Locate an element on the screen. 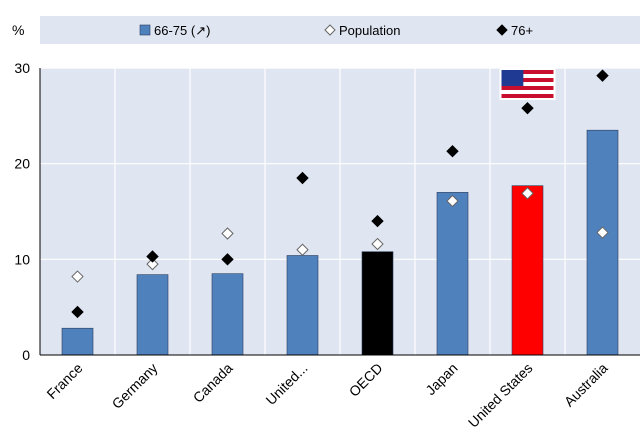 The image size is (641, 432). bar-japan is located at coordinates (452, 274).